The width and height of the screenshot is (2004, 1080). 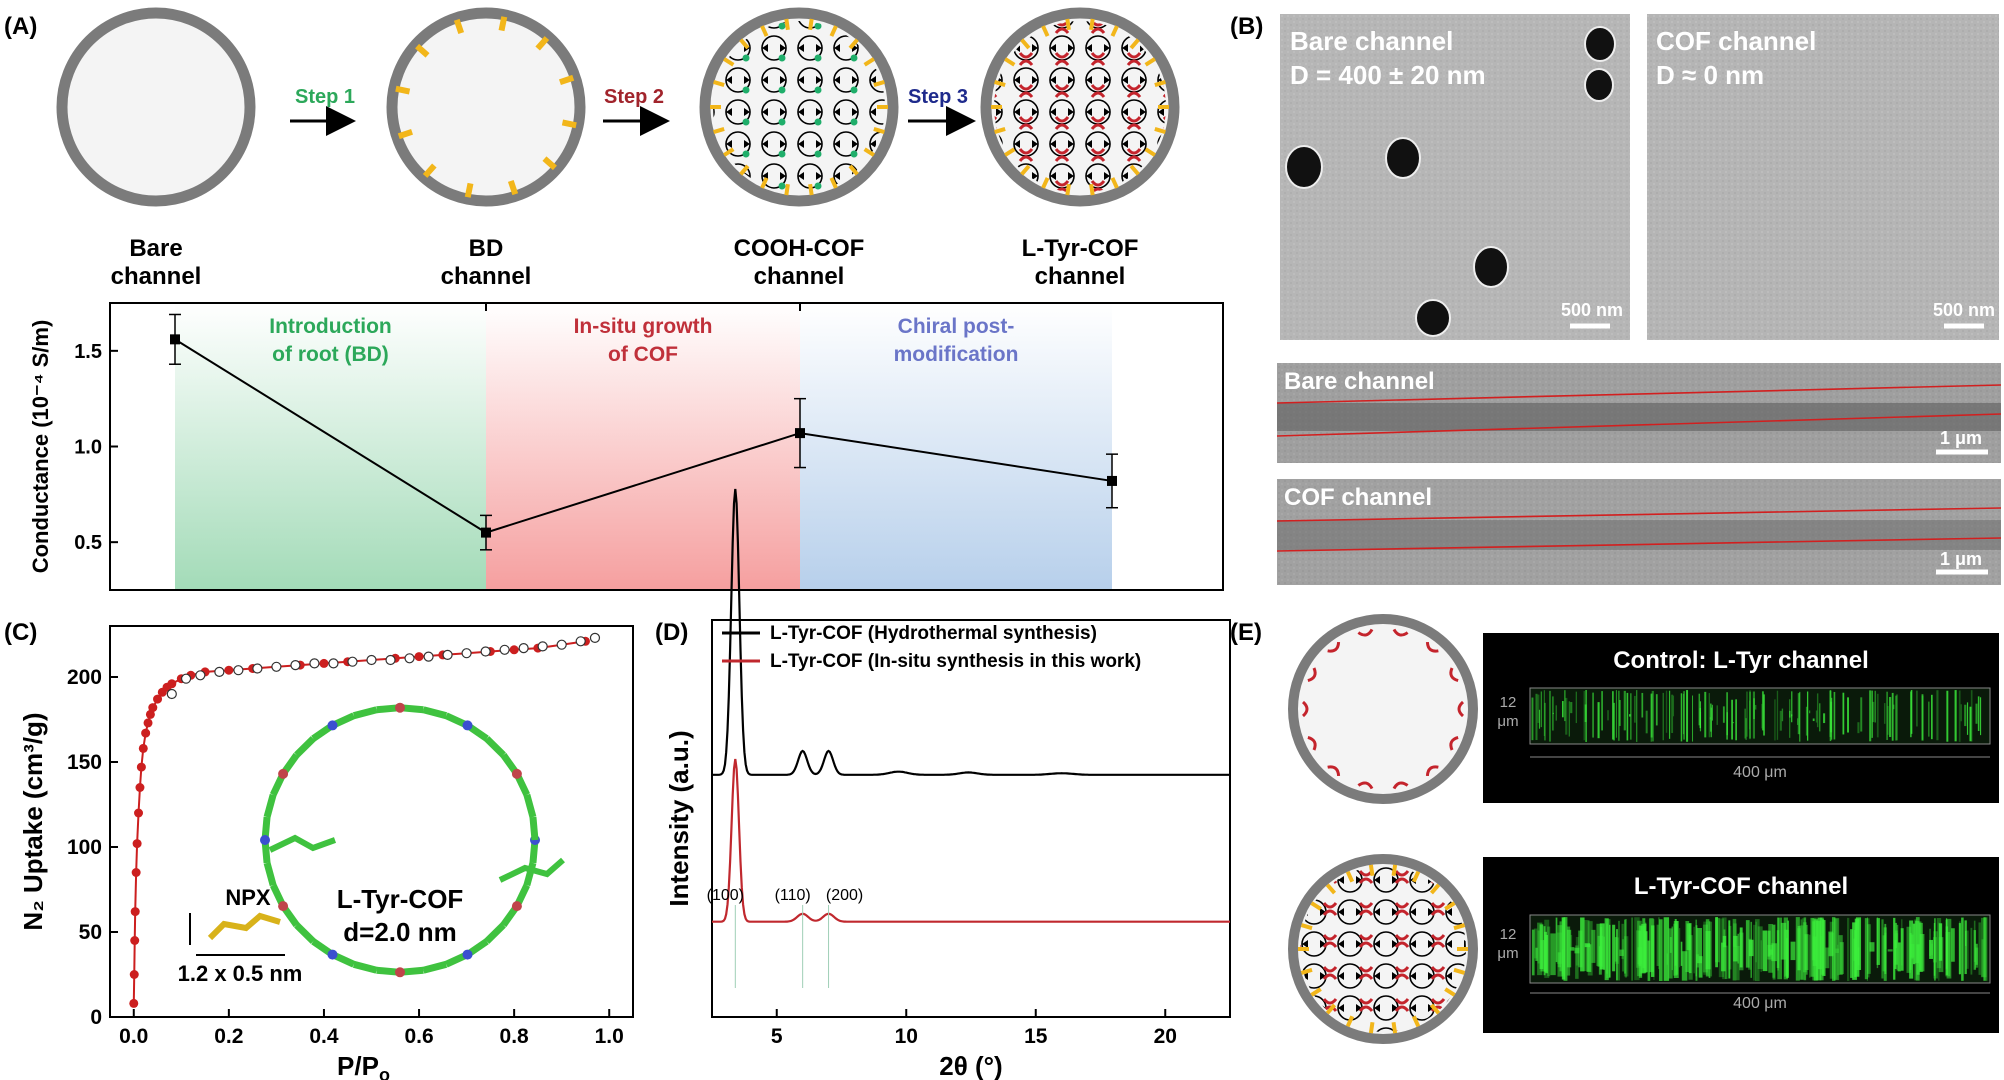 What do you see at coordinates (486, 248) in the screenshot?
I see `bd-channel-label-1: BD` at bounding box center [486, 248].